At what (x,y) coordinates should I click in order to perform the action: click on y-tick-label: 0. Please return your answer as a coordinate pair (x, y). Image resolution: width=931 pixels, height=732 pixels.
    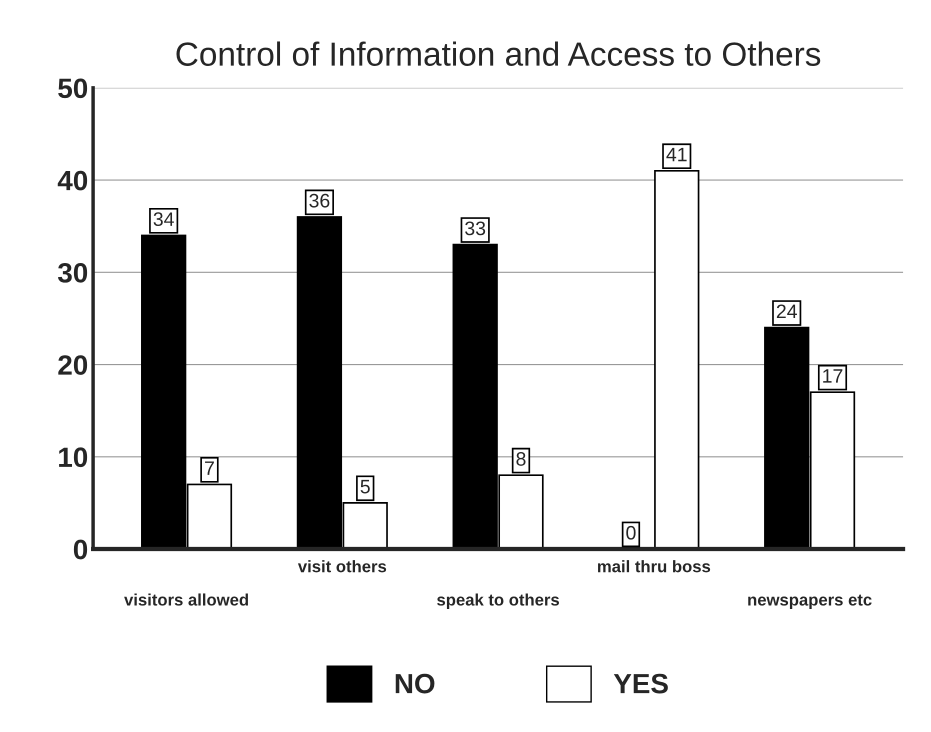
    Looking at the image, I should click on (81, 550).